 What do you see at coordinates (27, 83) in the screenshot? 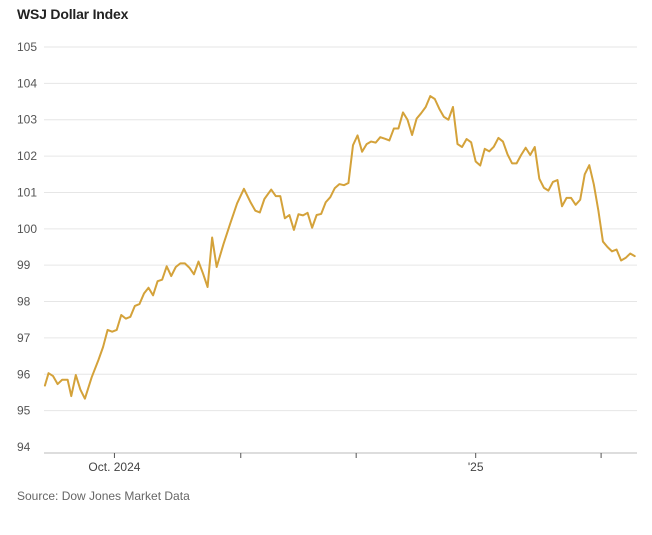
I see `y-tick-label: 104` at bounding box center [27, 83].